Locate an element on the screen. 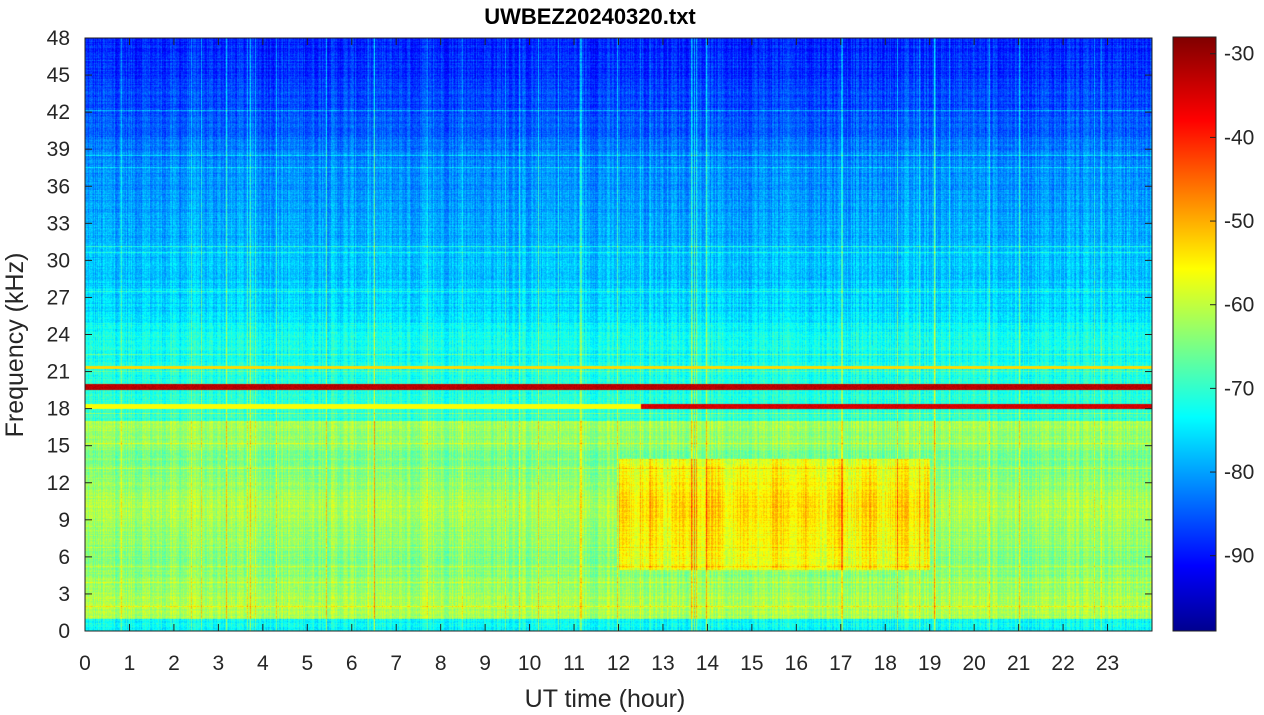 Image resolution: width=1264 pixels, height=715 pixels. x-tick-label: 1 is located at coordinates (130, 663).